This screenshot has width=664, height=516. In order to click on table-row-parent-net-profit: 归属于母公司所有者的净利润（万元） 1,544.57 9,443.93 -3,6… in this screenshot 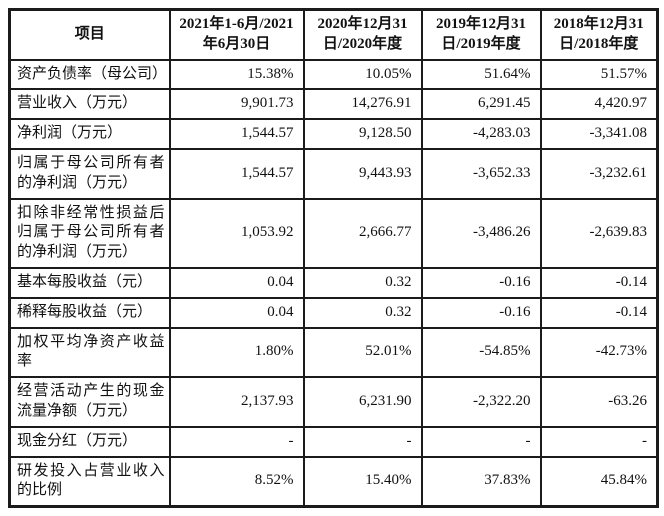, I will do `click(333, 173)`.